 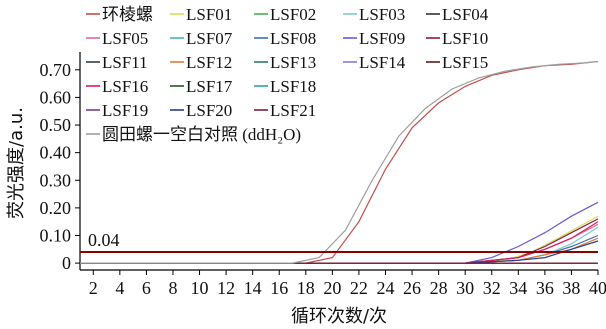 What do you see at coordinates (382, 14) in the screenshot?
I see `legend-label: LSF03` at bounding box center [382, 14].